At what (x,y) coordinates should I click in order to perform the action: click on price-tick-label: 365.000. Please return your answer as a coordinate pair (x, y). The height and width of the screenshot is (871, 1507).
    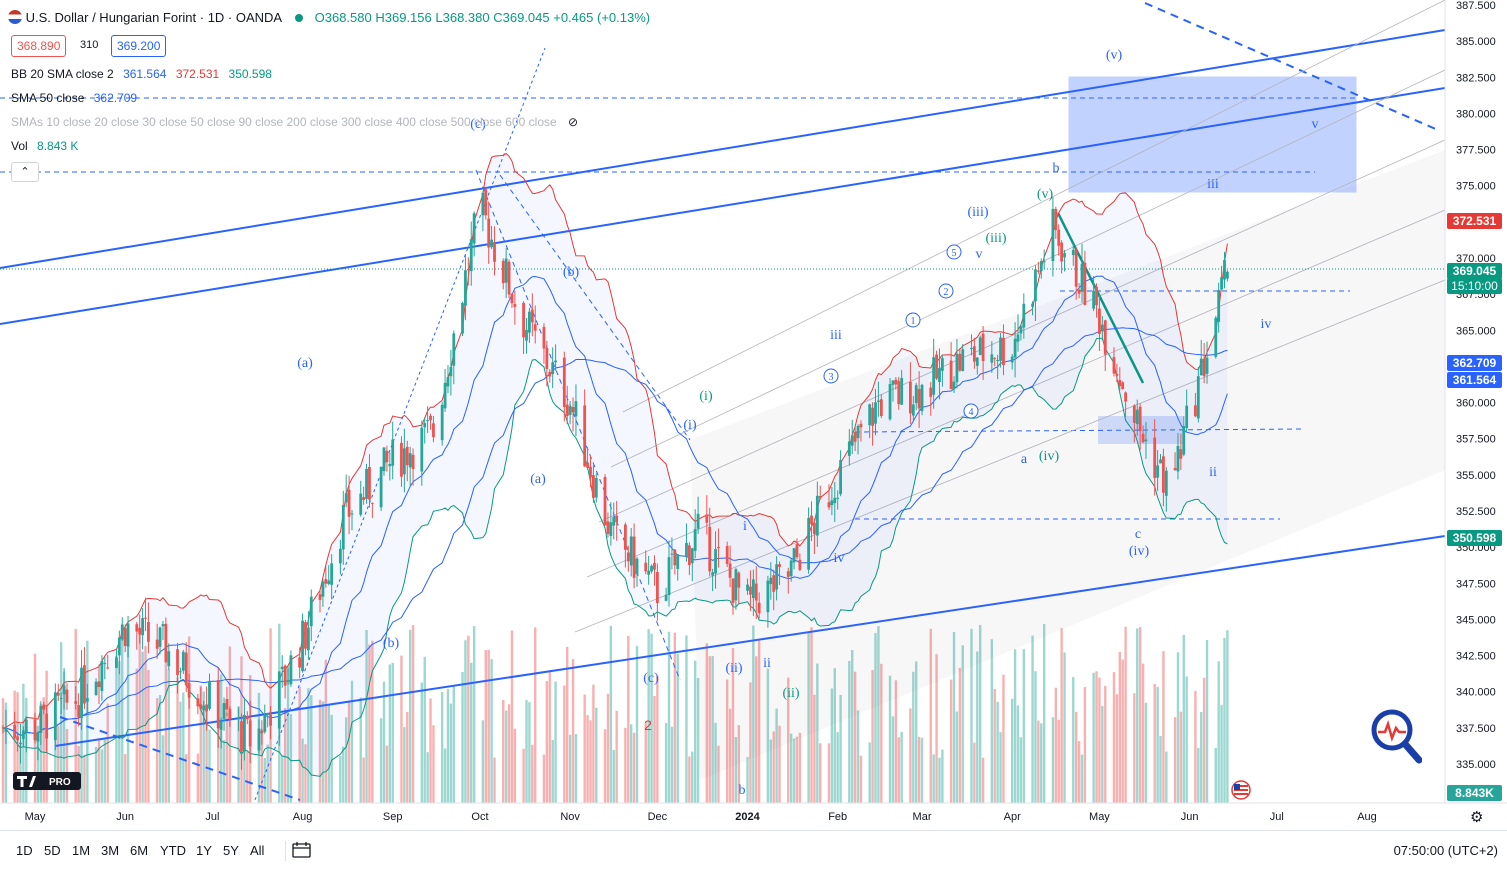
    Looking at the image, I should click on (1476, 331).